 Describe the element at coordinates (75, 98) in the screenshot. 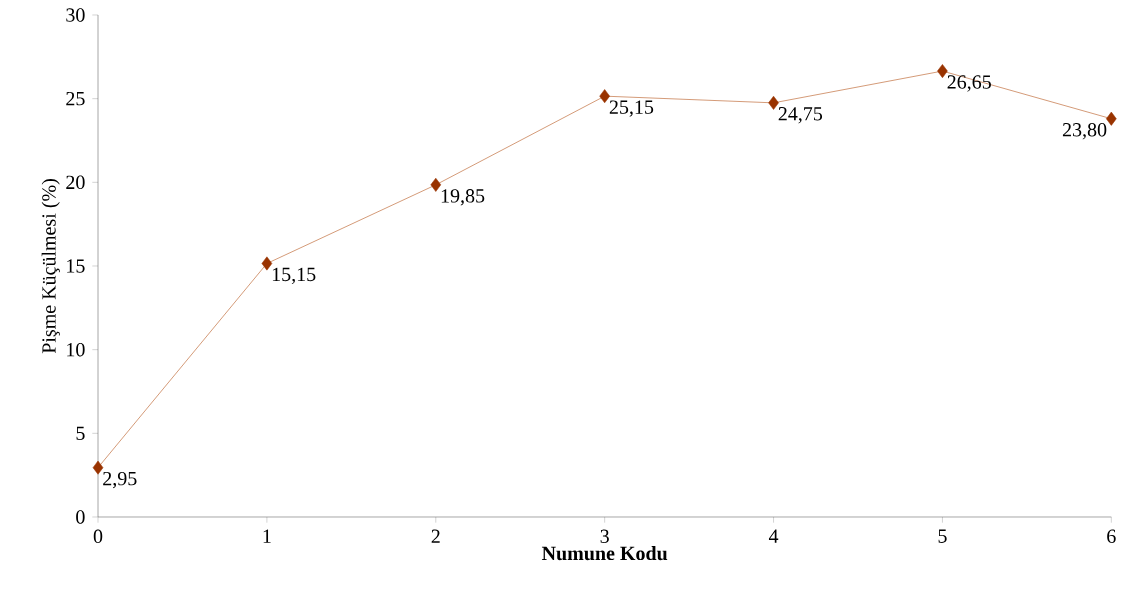

I see `y-tick-label: 25` at that location.